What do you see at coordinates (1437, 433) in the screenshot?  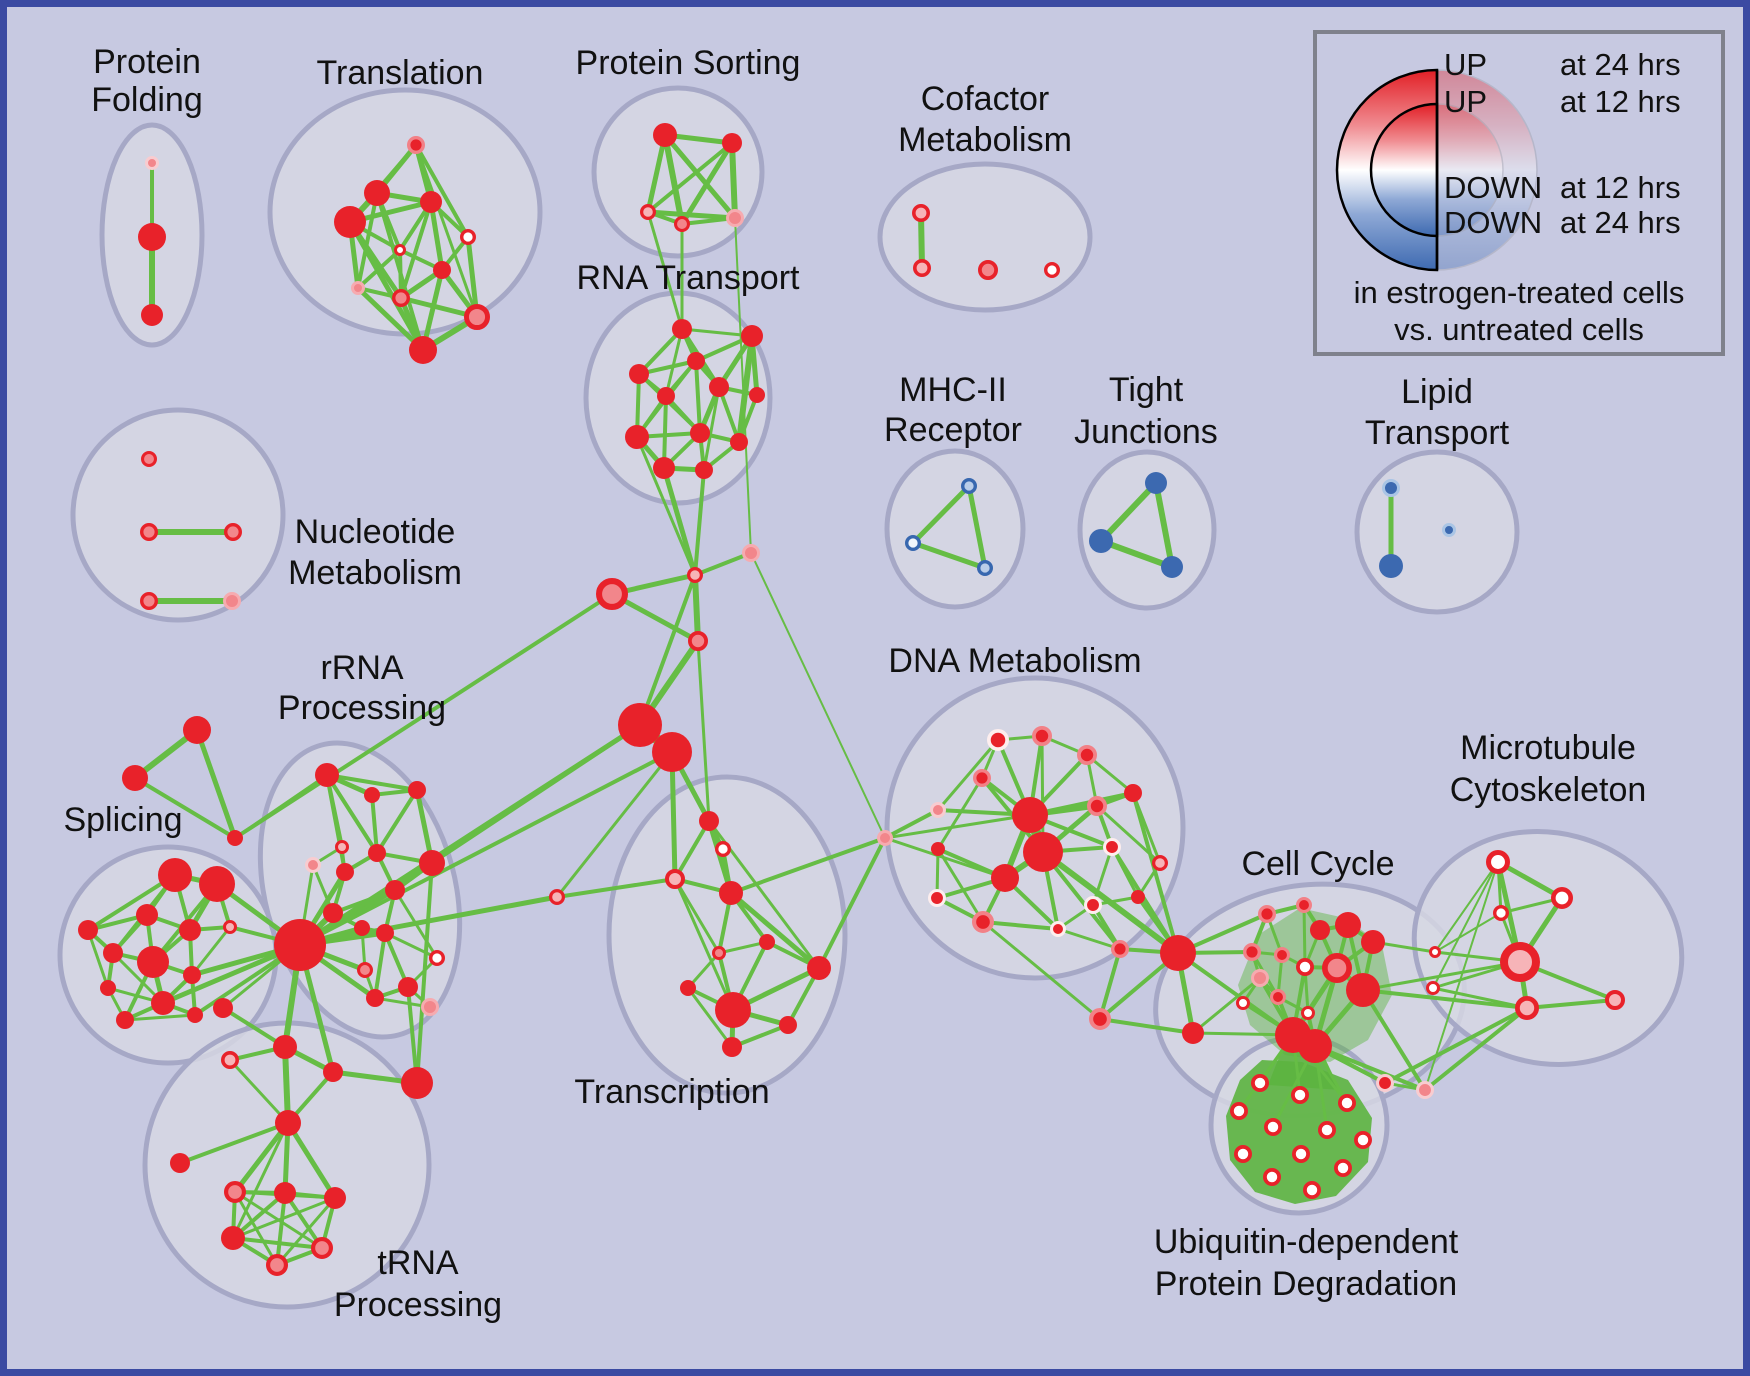 I see `cluster-label-lipid-transport: Transport` at bounding box center [1437, 433].